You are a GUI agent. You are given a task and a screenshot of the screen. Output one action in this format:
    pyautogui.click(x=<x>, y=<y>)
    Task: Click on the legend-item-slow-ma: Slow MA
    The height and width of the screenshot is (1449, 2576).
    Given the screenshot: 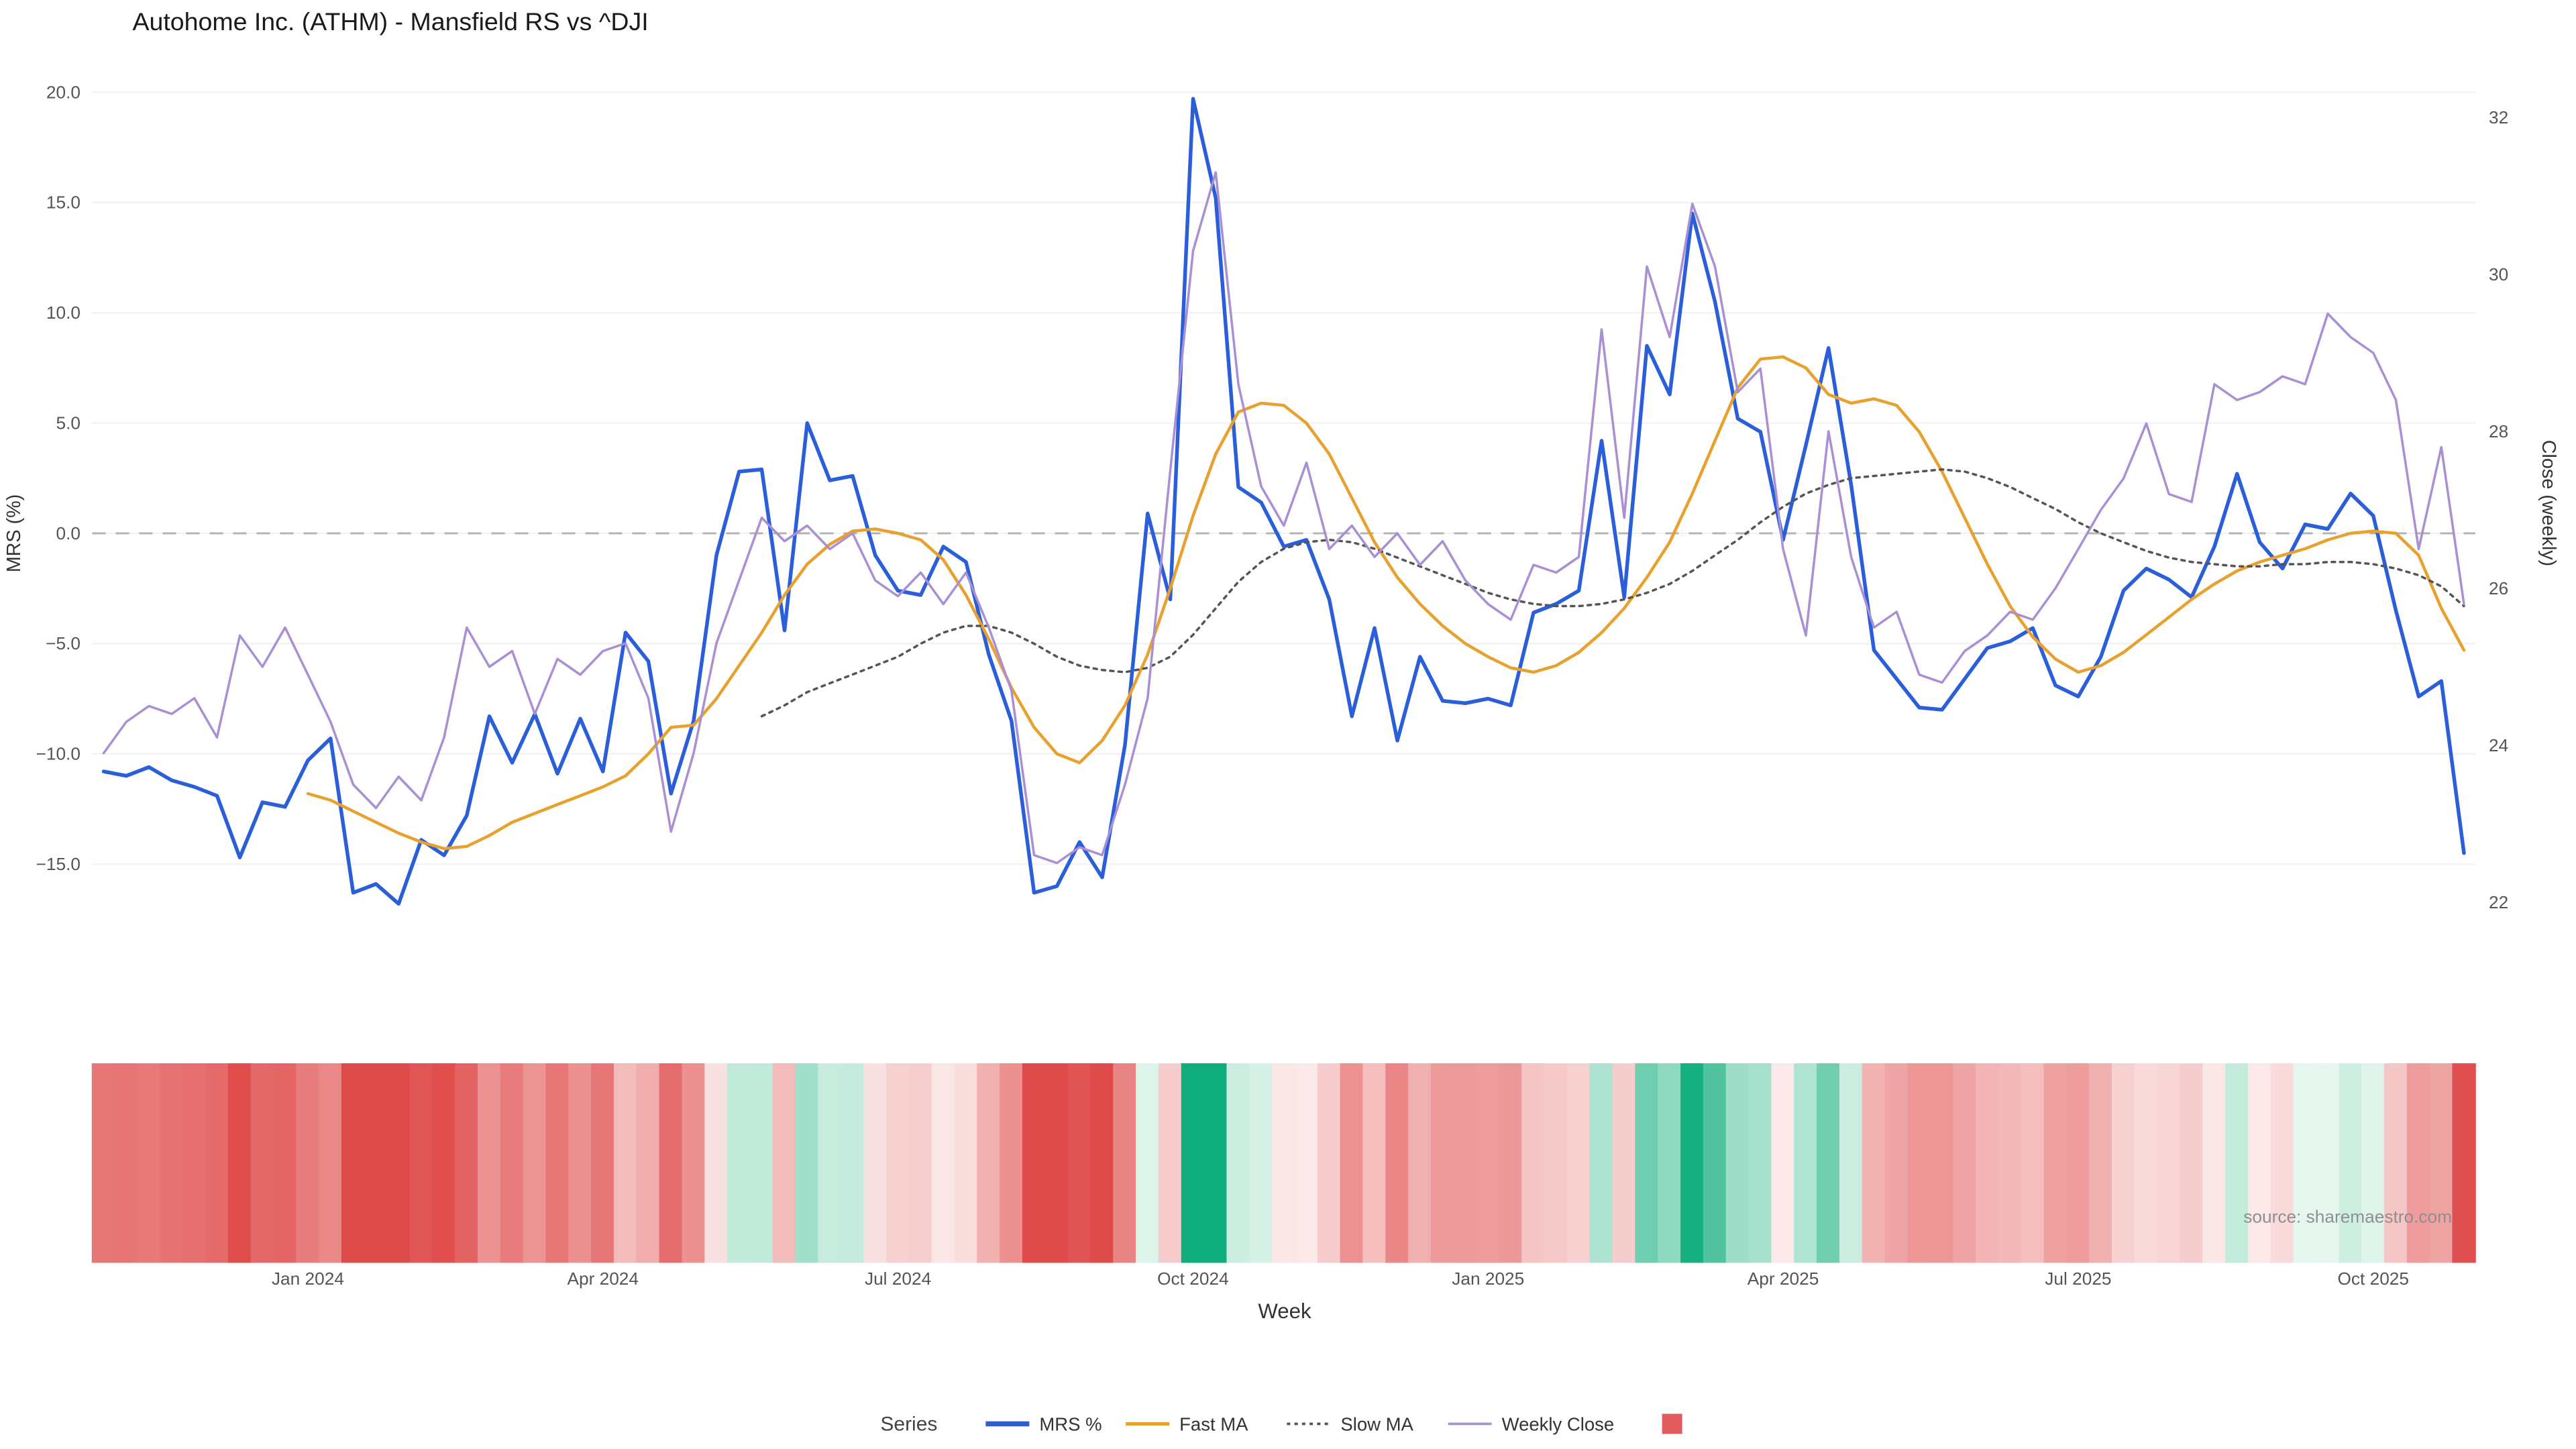 What is the action you would take?
    pyautogui.click(x=1350, y=1424)
    